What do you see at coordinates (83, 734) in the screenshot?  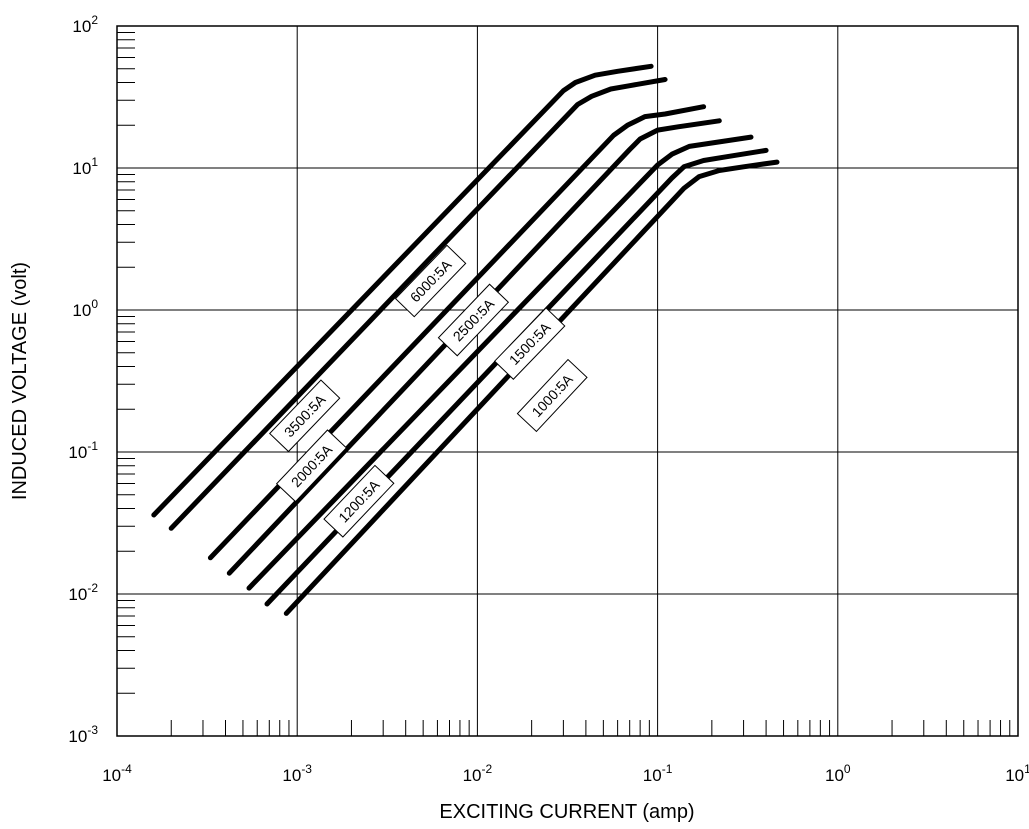 I see `y-tick-label: 10⁻³` at bounding box center [83, 734].